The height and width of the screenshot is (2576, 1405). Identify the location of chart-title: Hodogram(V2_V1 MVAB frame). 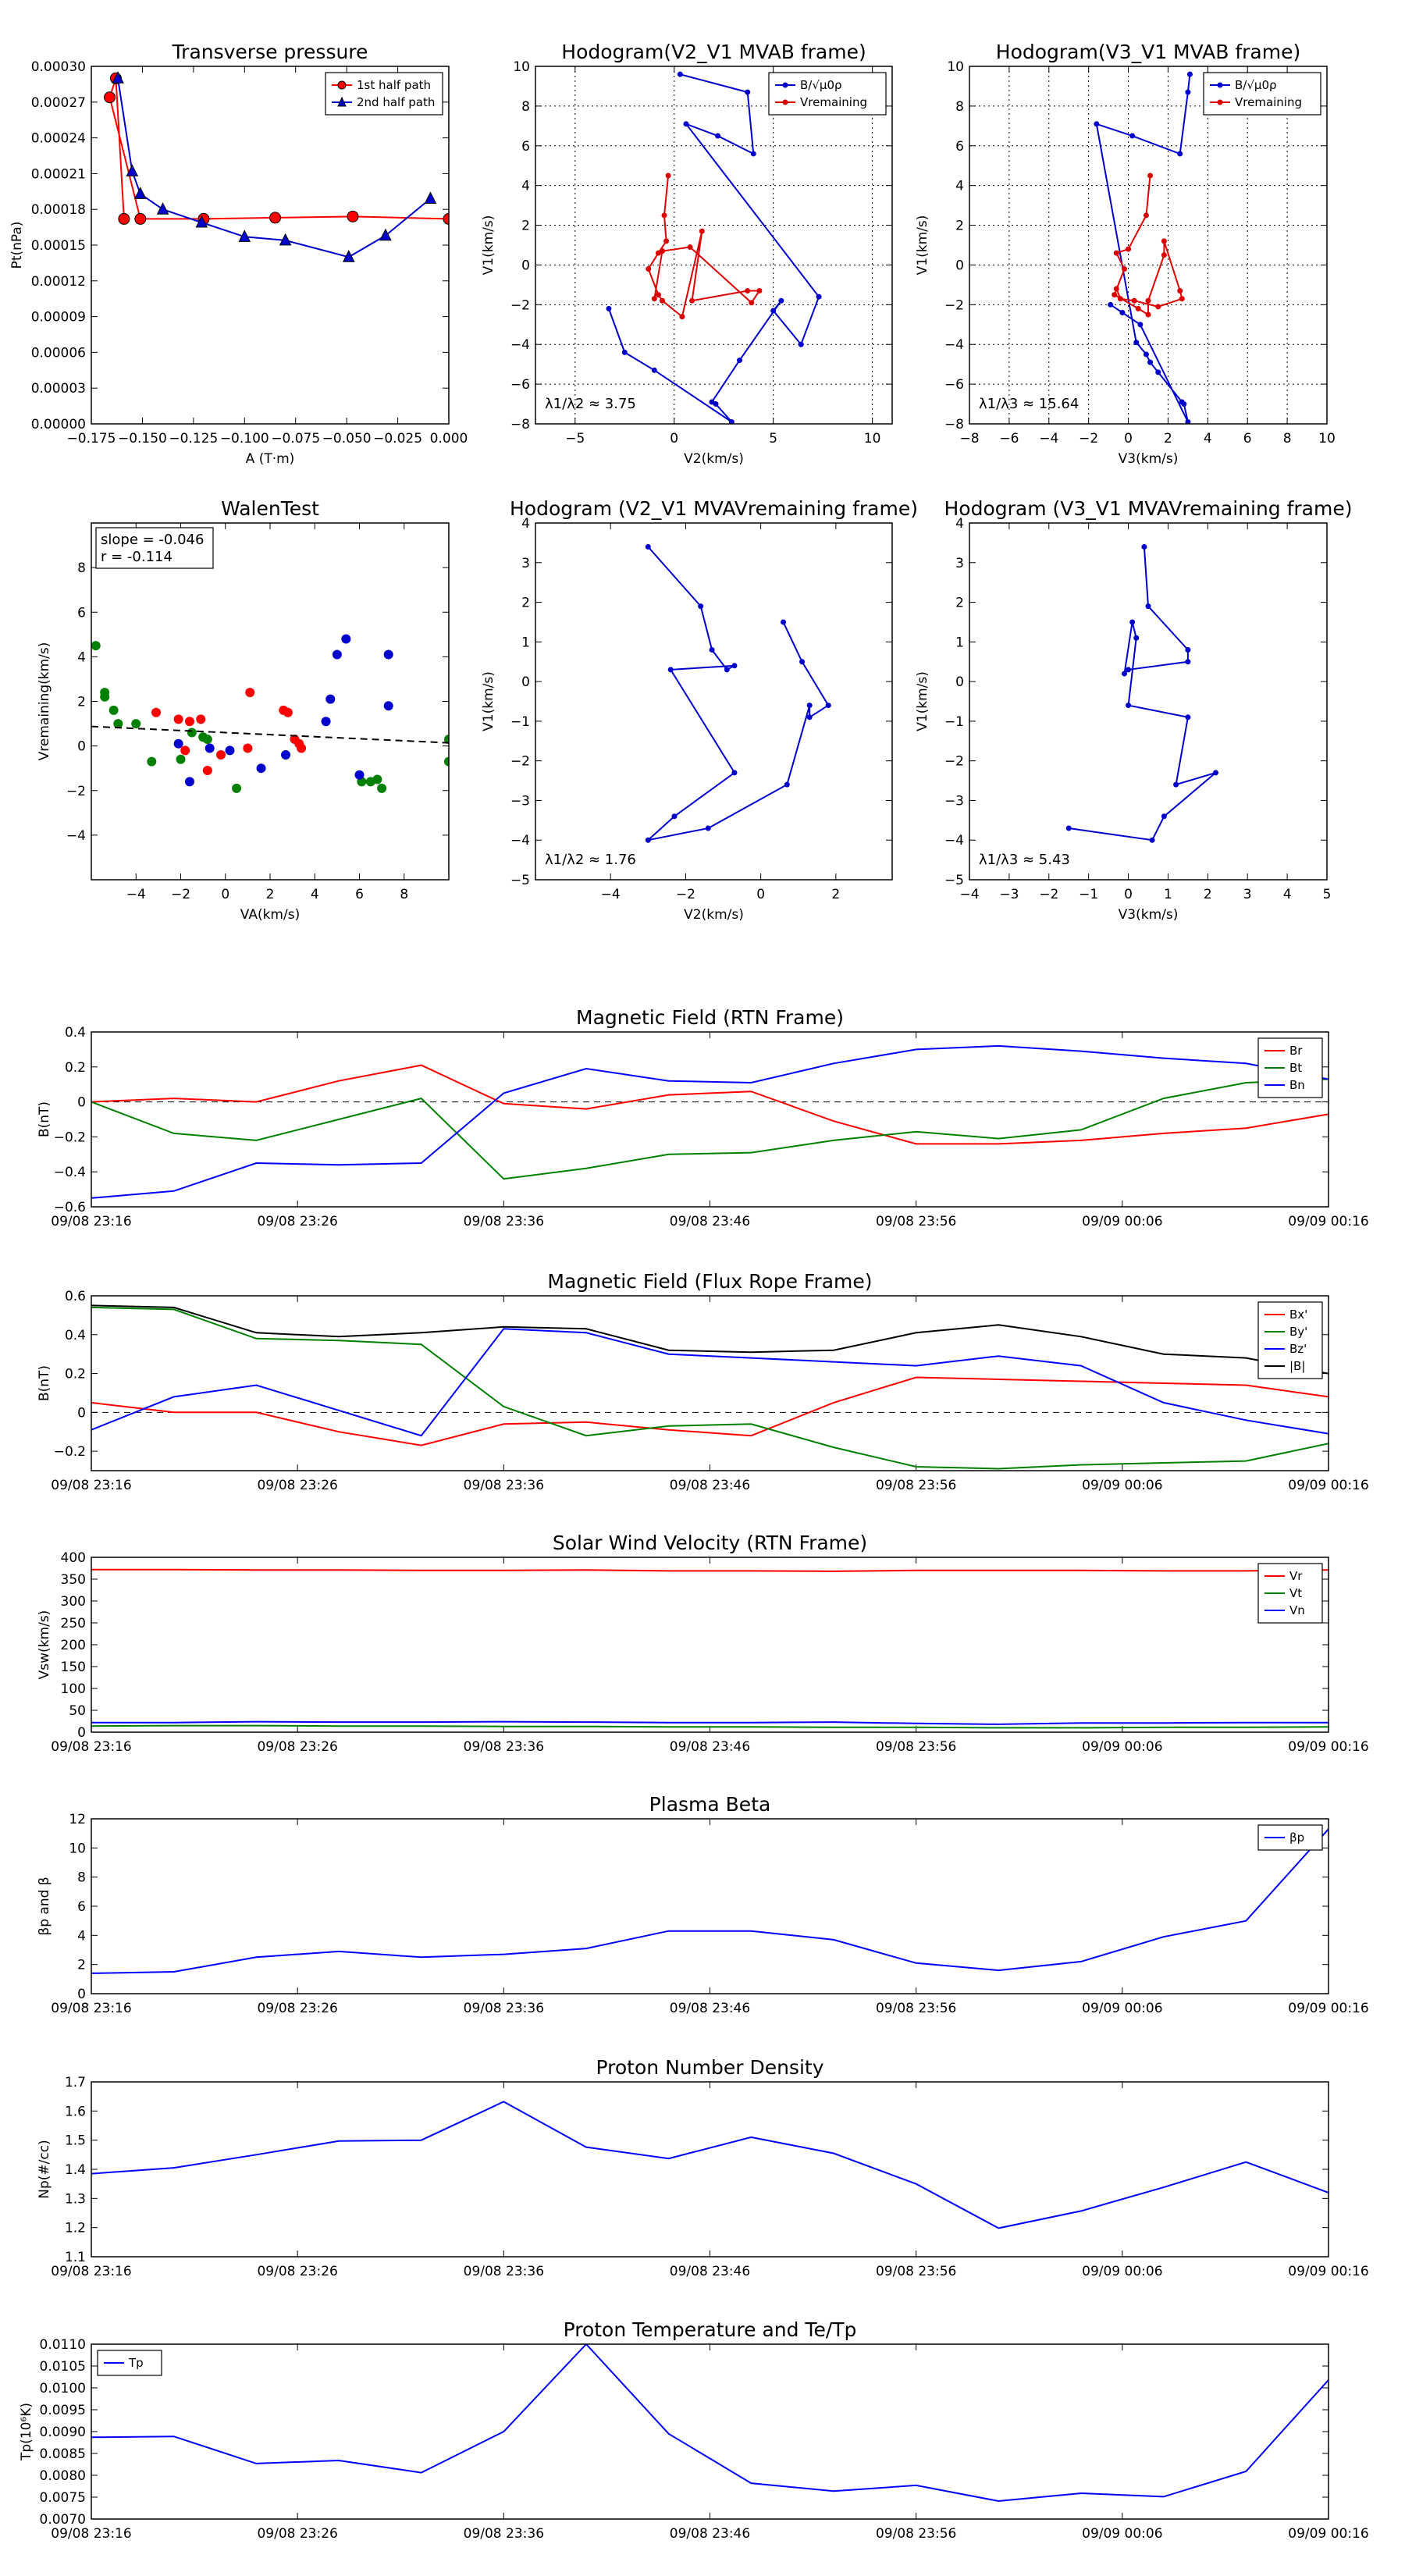
(714, 52).